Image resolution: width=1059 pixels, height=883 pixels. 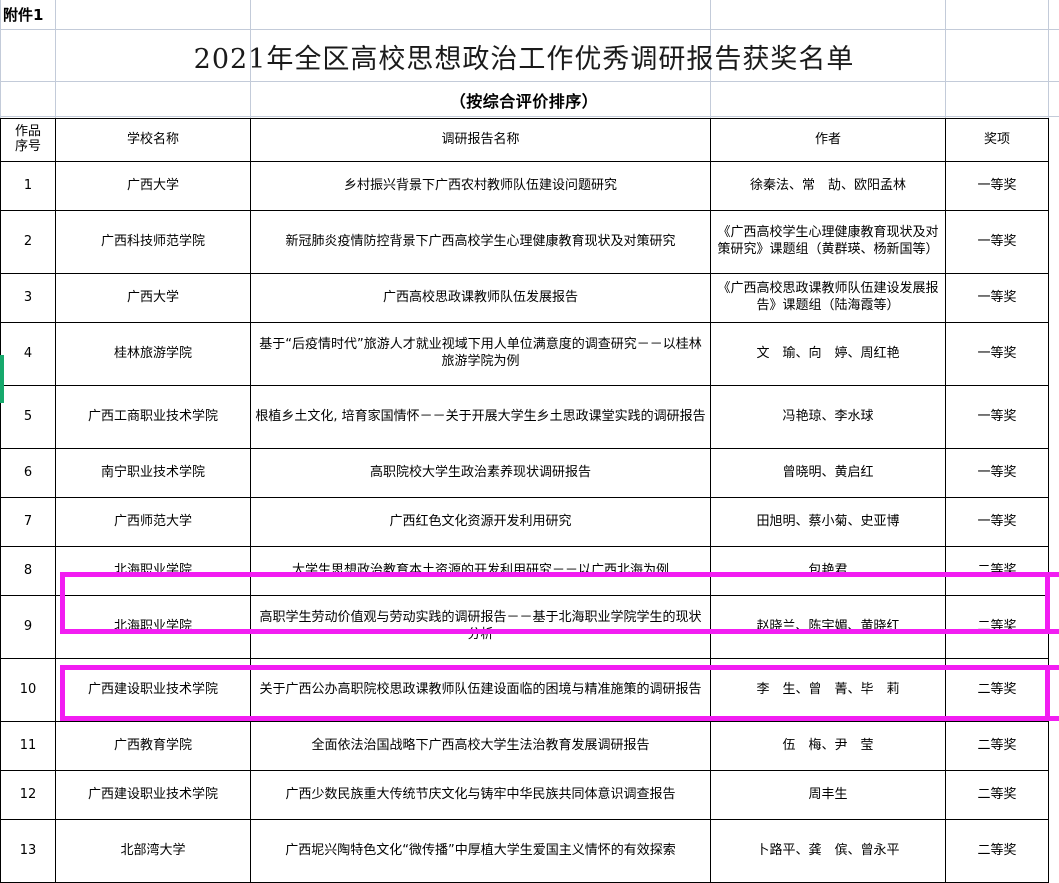 What do you see at coordinates (480, 851) in the screenshot?
I see `cell-report: 广西坭兴陶特色文化“微传播”中厚植大学生爱国主义情怀的有效探索` at bounding box center [480, 851].